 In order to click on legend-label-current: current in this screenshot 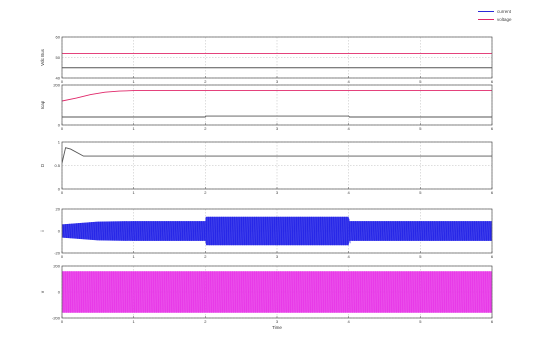, I will do `click(504, 11)`.